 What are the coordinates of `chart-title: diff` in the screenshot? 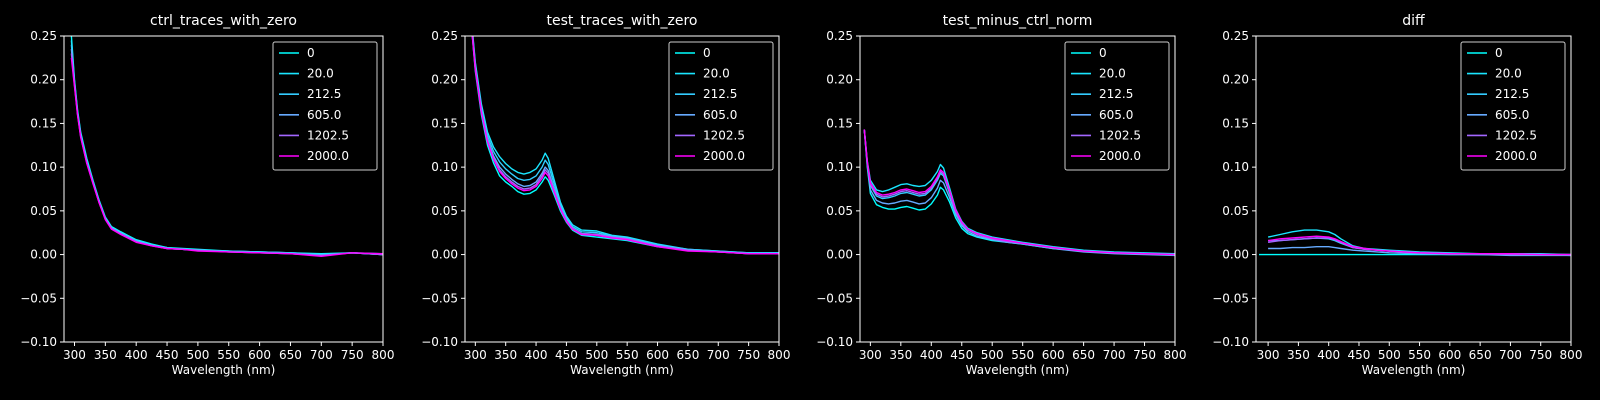 It's located at (1413, 21).